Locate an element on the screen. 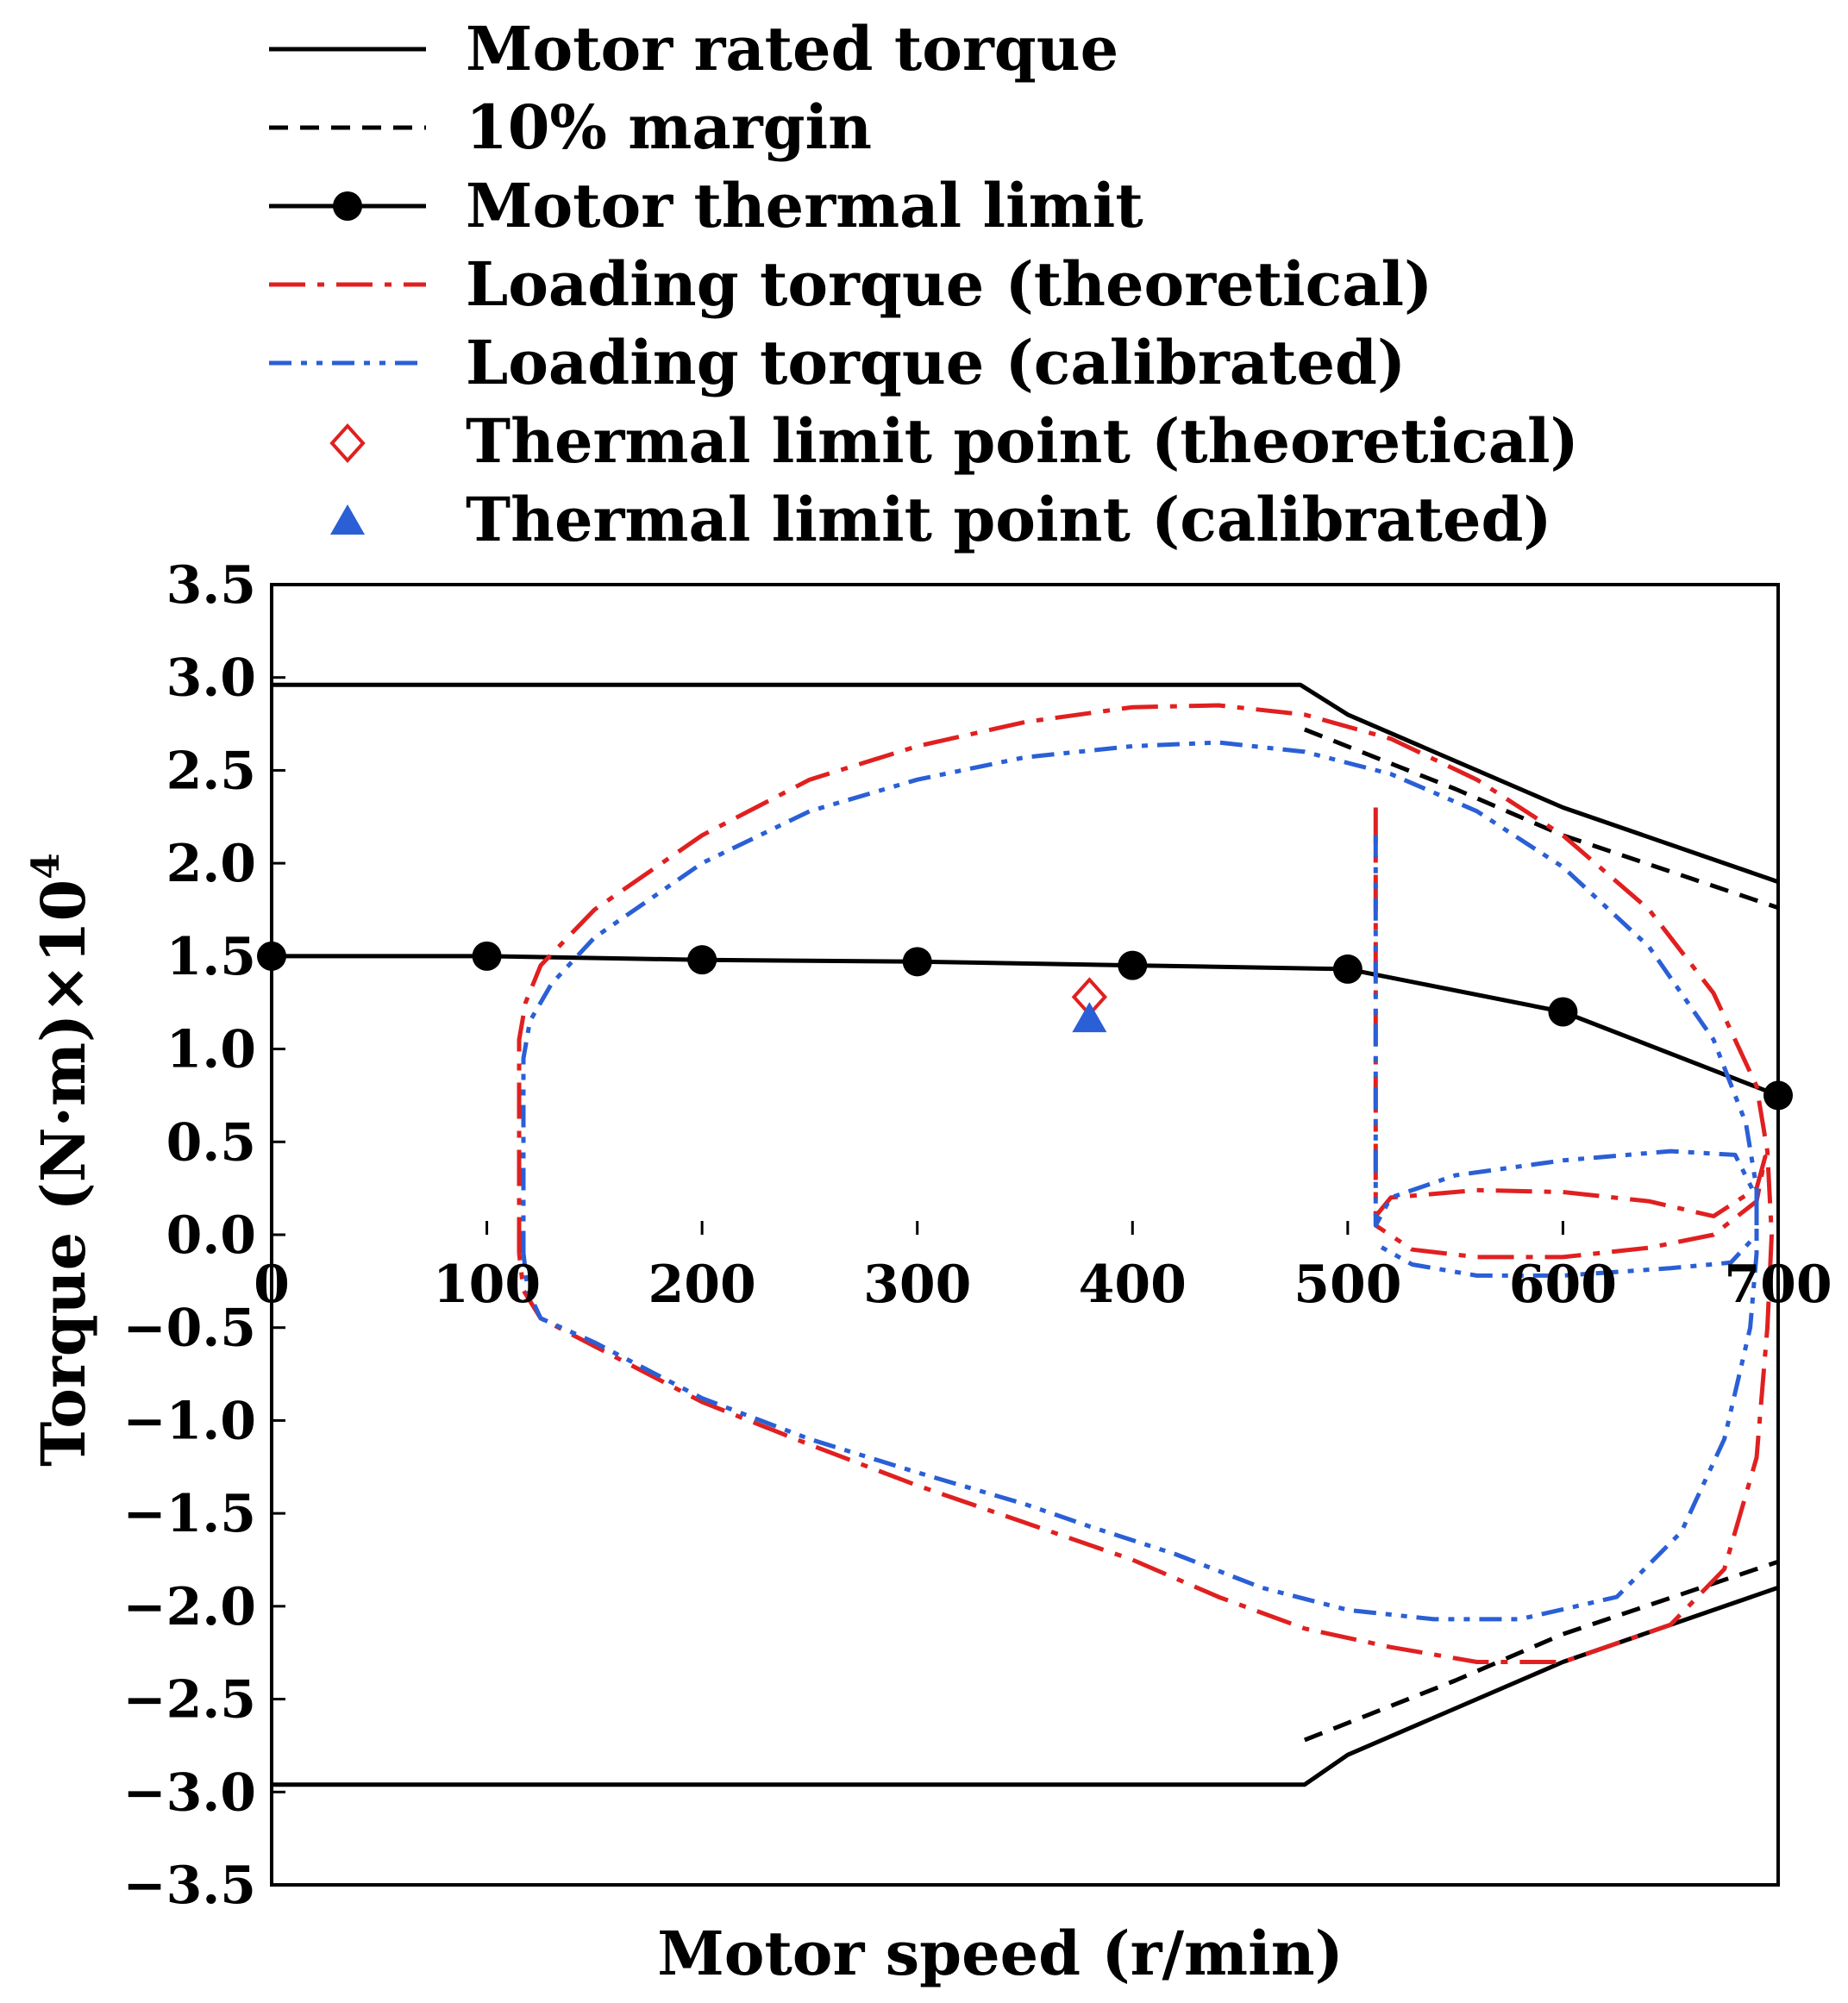  y-tick-label: −3.0 is located at coordinates (189, 1792).